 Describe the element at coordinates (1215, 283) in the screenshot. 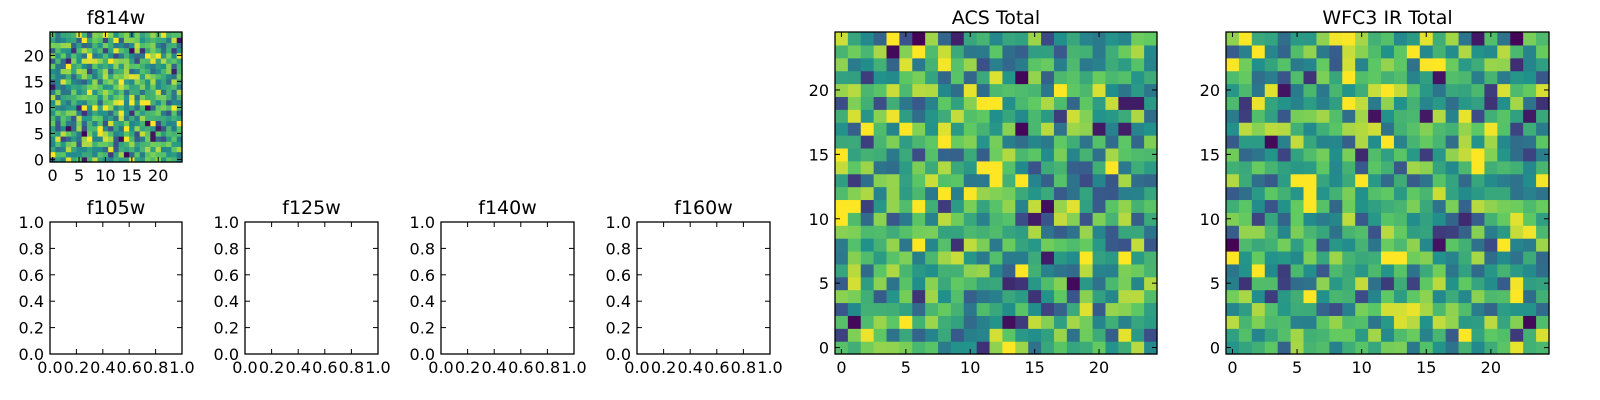

I see `y-tick-label: 5` at that location.